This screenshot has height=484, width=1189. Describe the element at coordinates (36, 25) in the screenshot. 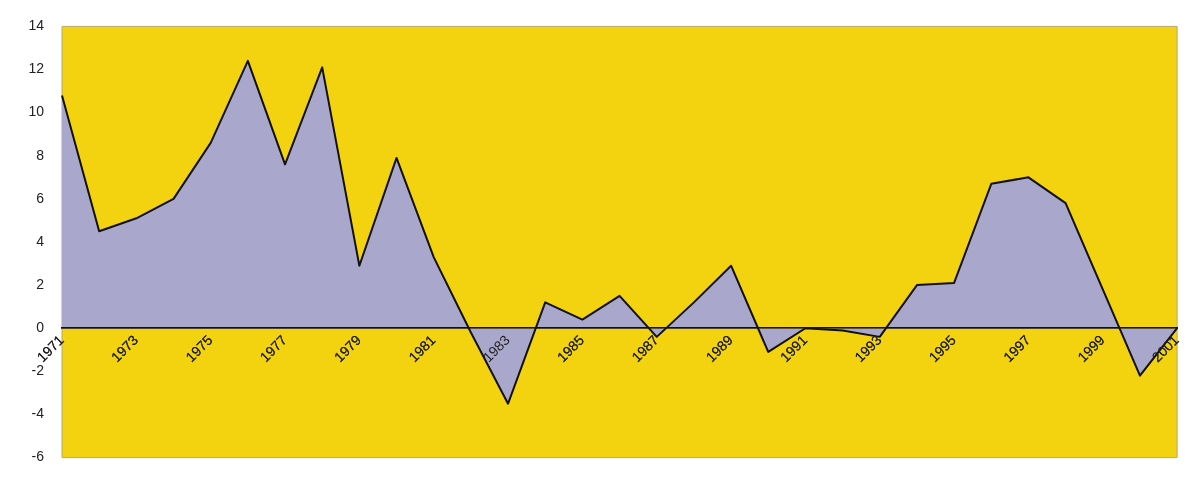

I see `y-tick-label: 14` at that location.